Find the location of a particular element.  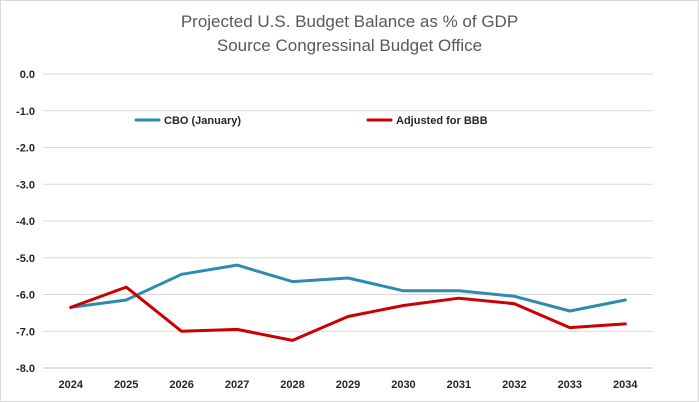

y-tick-label: -3.0 is located at coordinates (25, 185).